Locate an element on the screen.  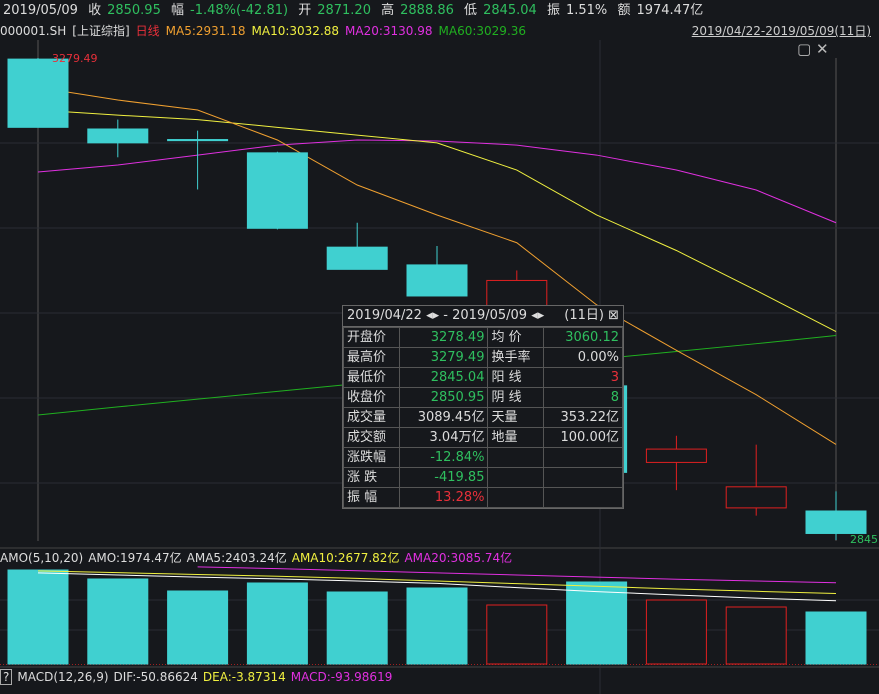
end-arrows-icon: ◂▸ is located at coordinates (538, 315).